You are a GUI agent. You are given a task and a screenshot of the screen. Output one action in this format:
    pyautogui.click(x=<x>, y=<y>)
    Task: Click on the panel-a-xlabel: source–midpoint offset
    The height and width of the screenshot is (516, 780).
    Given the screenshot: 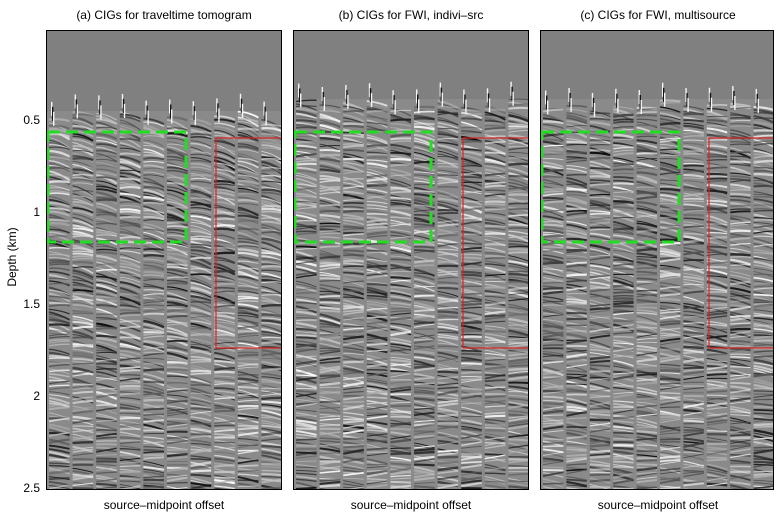 What is the action you would take?
    pyautogui.click(x=164, y=505)
    